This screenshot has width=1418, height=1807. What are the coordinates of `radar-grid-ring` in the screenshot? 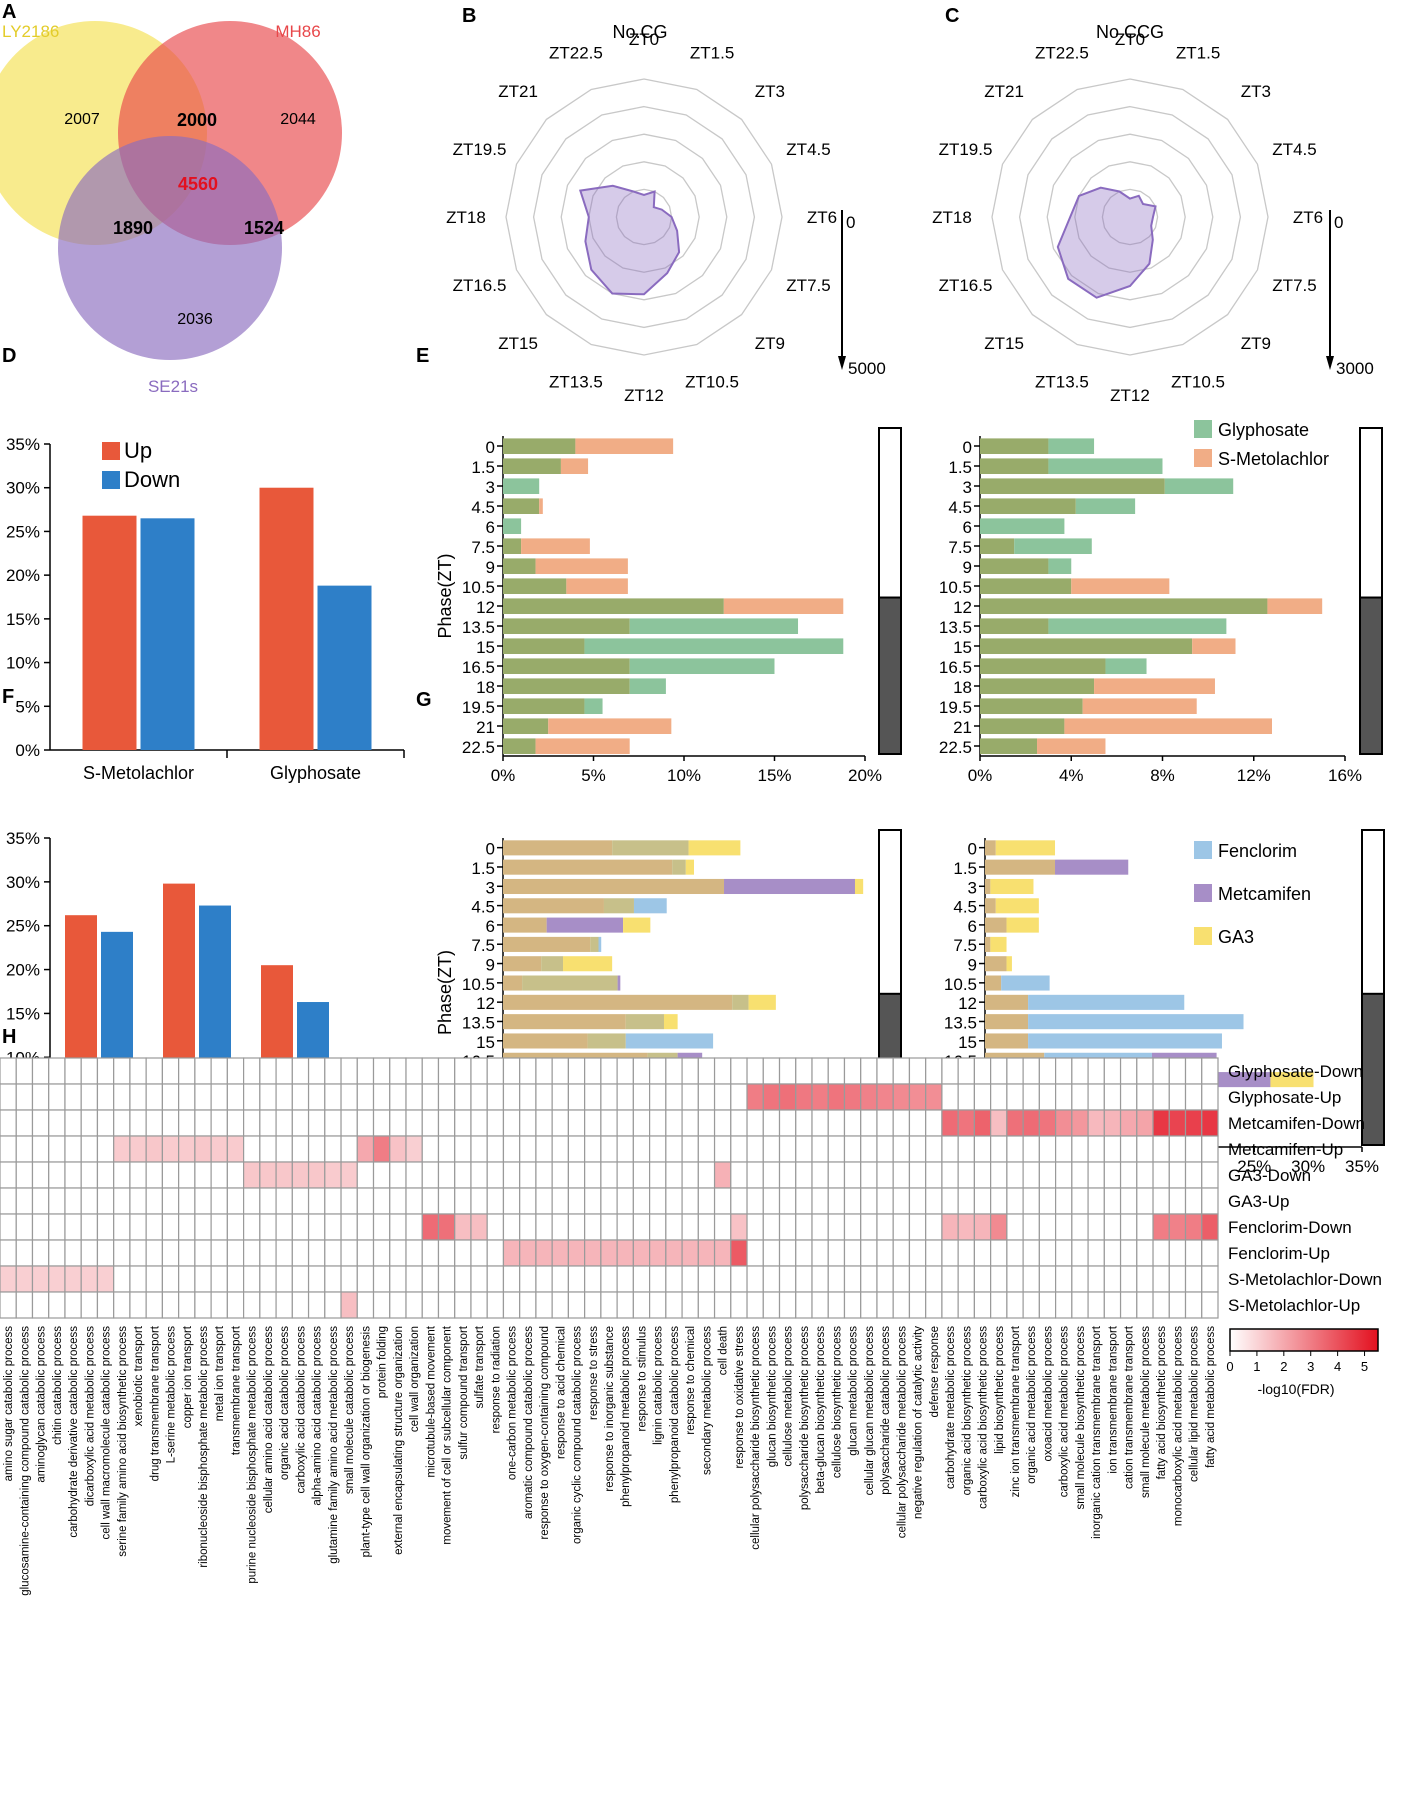 It's located at (1130, 217).